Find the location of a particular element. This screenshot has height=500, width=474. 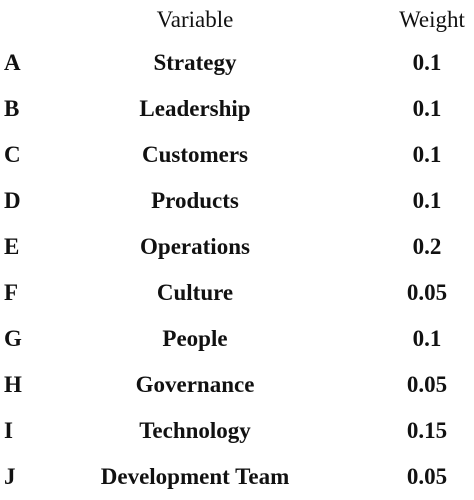

row-variable: Development Team is located at coordinates (195, 476).